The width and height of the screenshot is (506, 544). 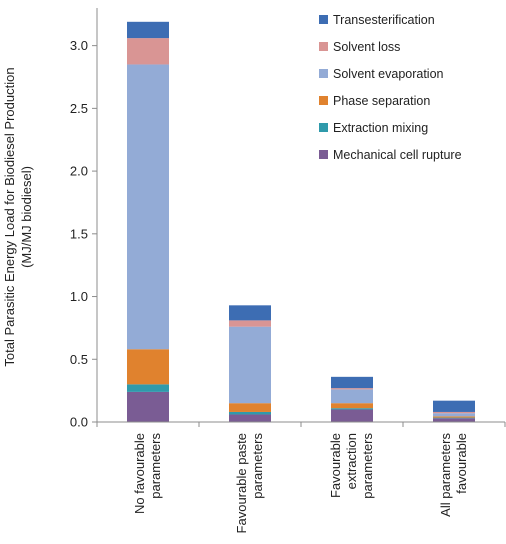 I want to click on x-category-label: No favourable, so click(x=139, y=473).